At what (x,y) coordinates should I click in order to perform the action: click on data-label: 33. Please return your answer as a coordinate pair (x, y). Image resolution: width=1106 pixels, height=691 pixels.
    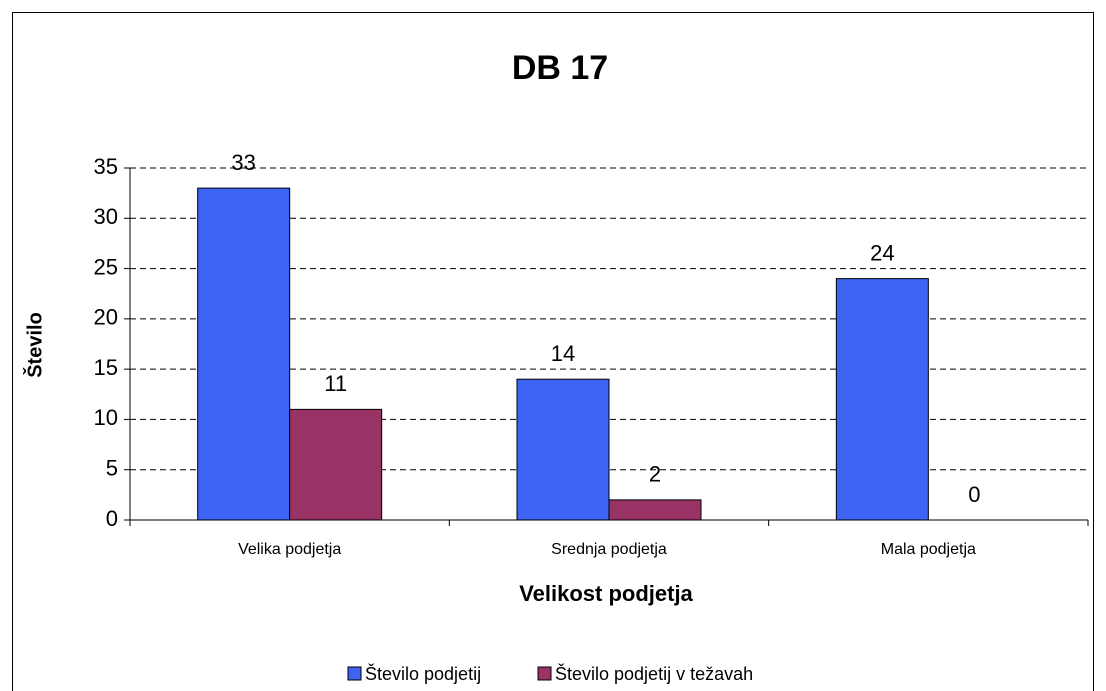
    Looking at the image, I should click on (243, 162).